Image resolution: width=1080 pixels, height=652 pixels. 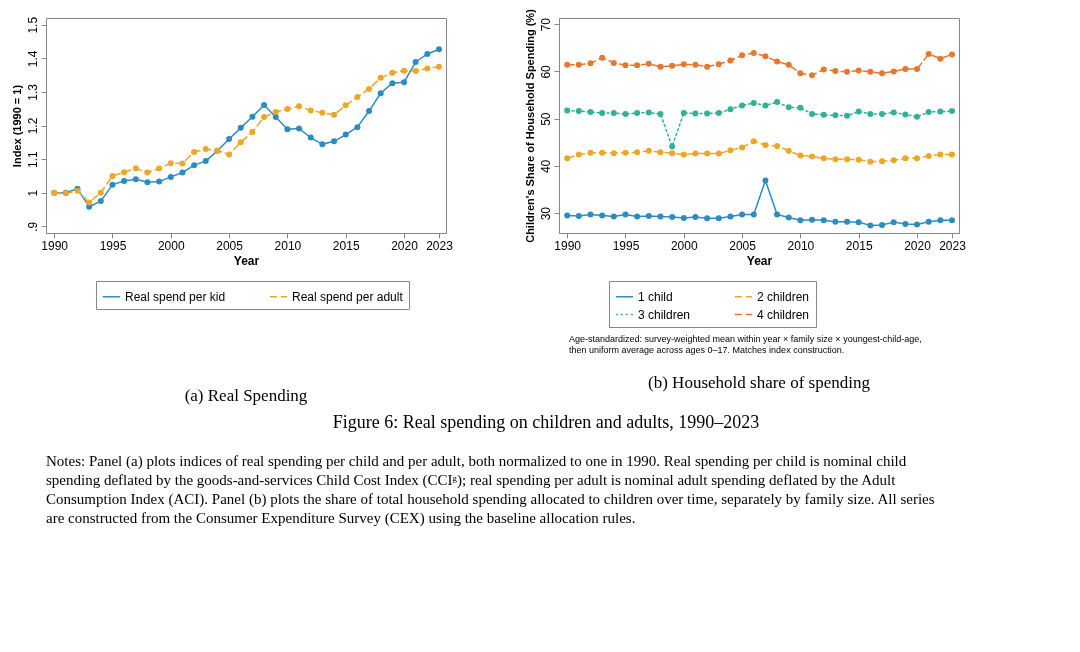 I want to click on y-tick-label: 1.4, so click(x=32, y=59).